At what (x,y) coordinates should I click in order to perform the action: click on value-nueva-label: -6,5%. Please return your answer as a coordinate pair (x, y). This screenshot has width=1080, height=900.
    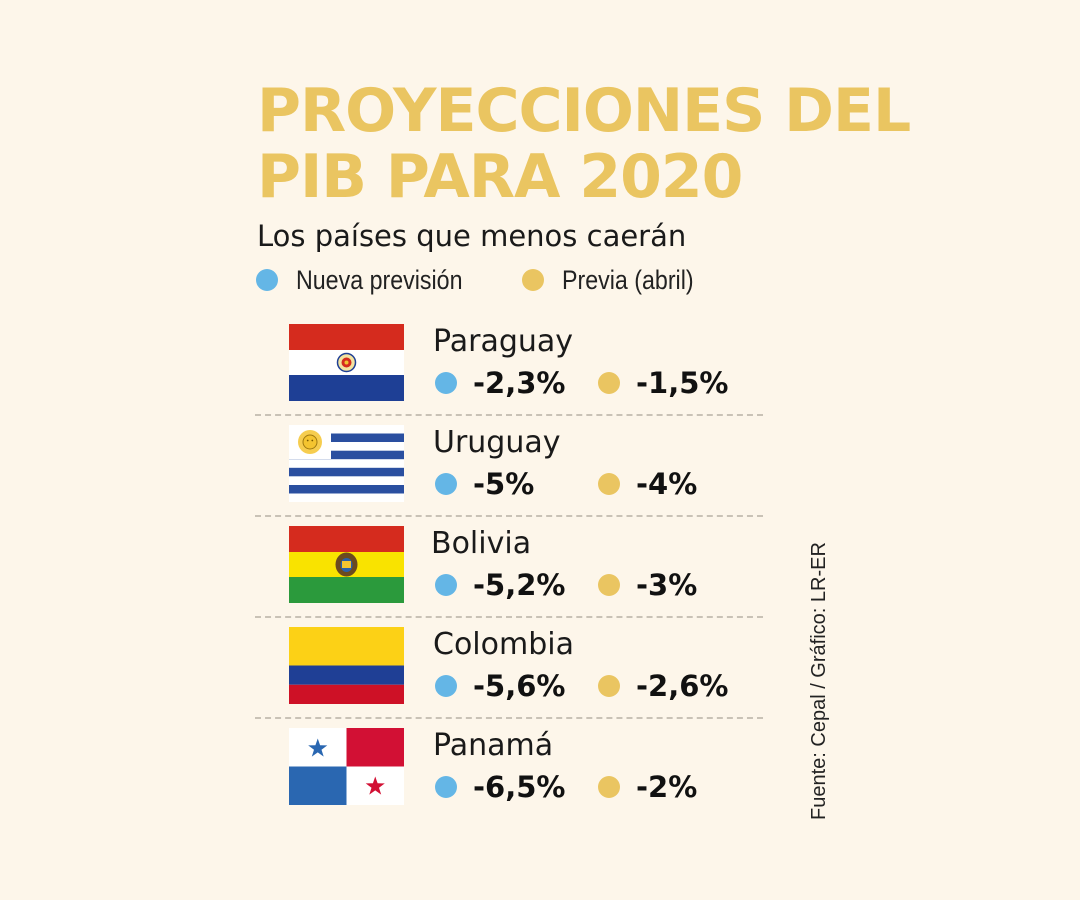
    Looking at the image, I should click on (519, 787).